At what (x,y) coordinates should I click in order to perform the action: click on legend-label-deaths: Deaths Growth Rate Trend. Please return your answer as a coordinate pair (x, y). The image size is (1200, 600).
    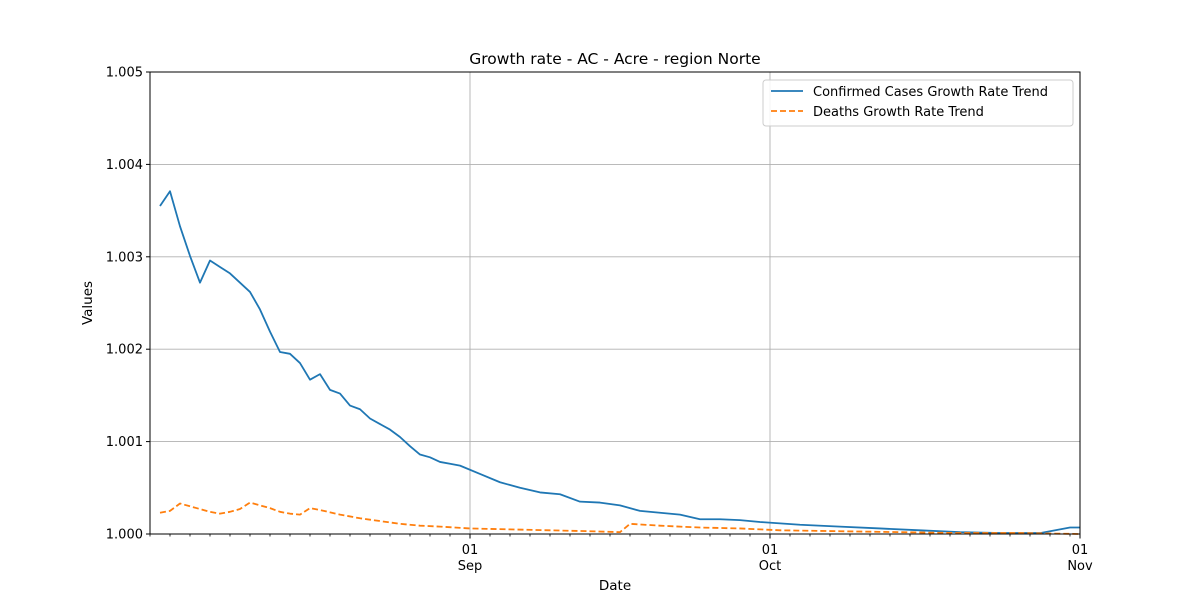
    Looking at the image, I should click on (898, 112).